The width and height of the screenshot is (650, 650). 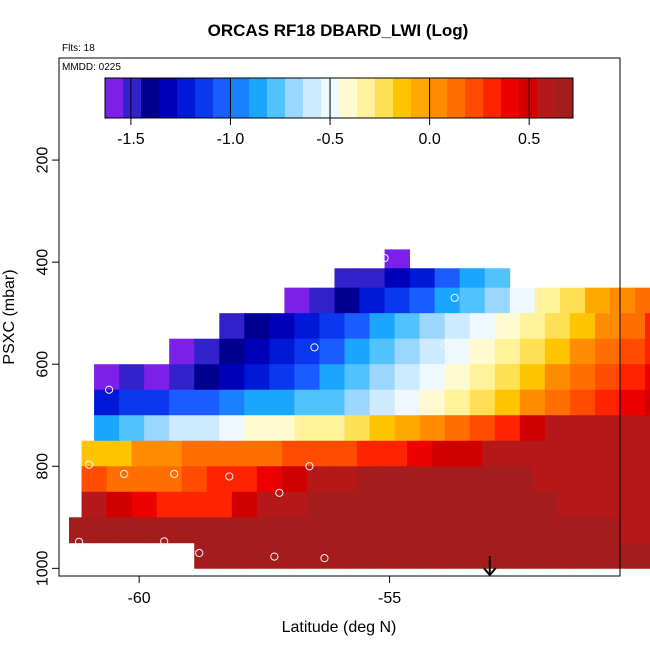 I want to click on colorbar-tick-label: -0.5, so click(x=330, y=139).